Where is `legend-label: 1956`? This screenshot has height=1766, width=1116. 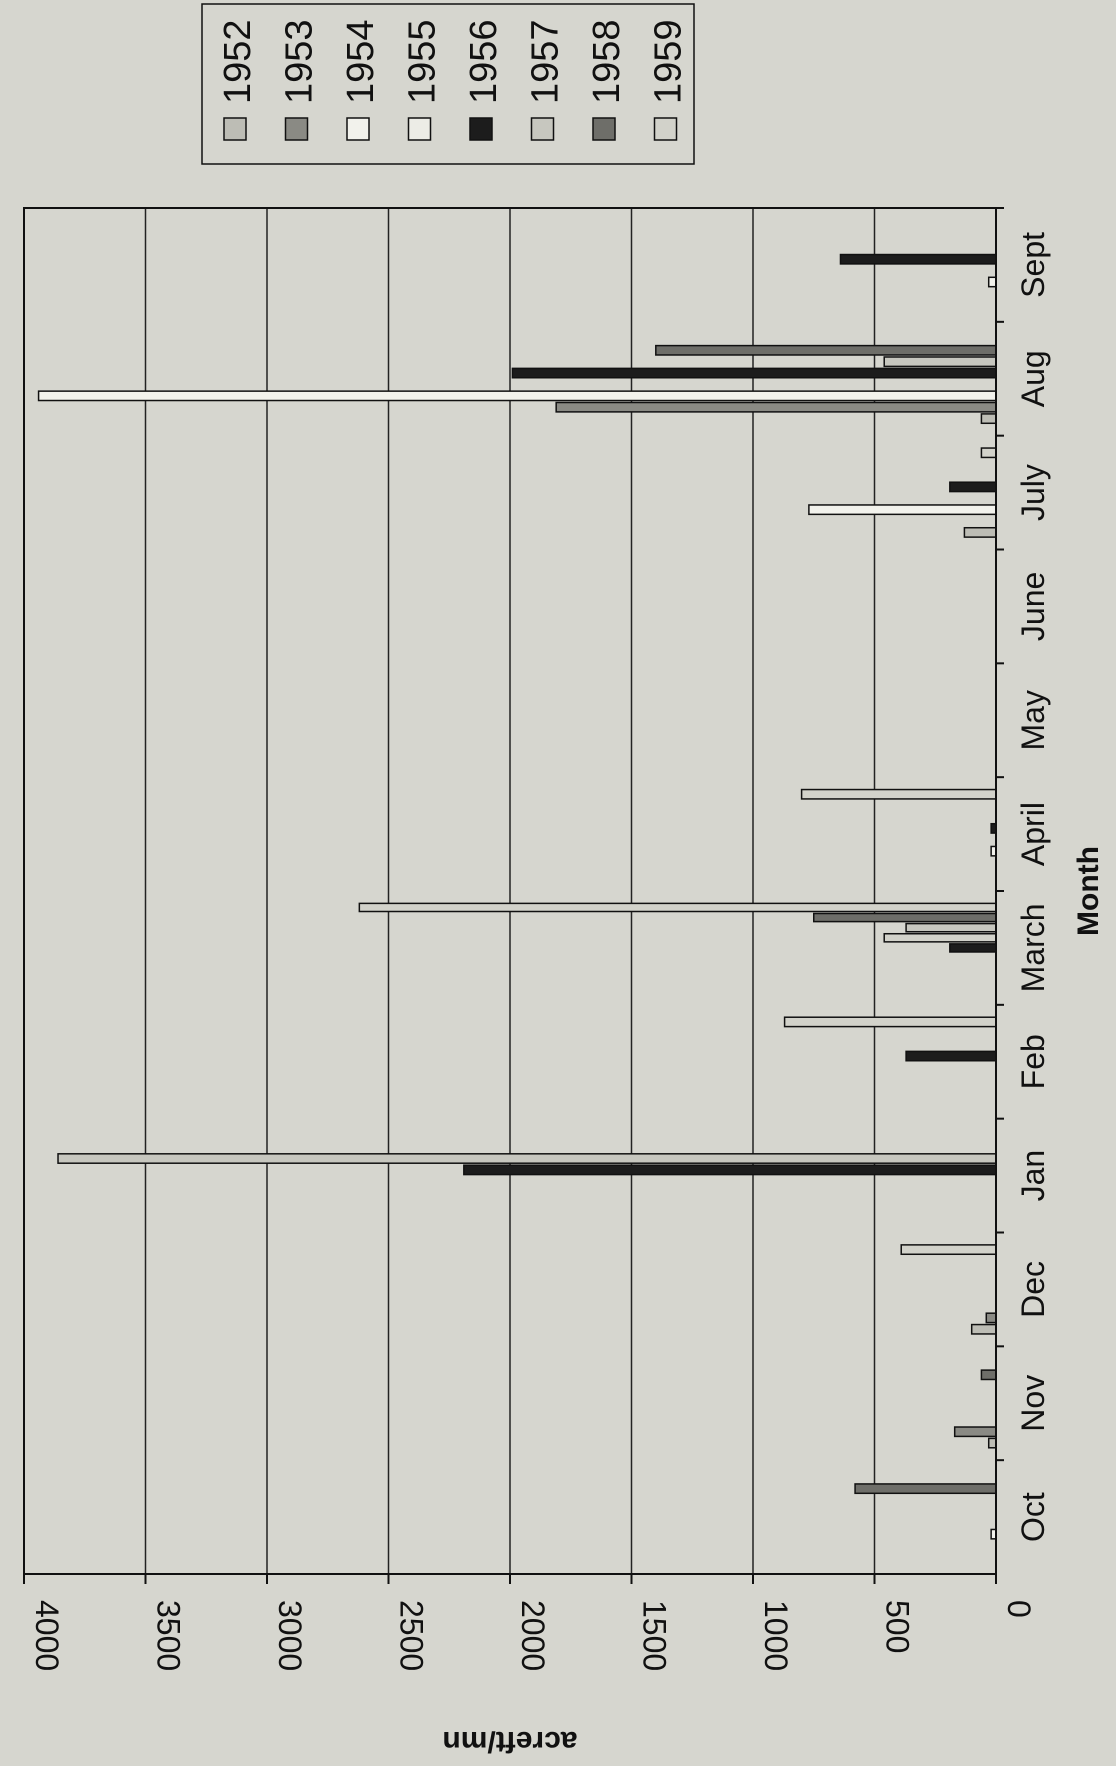 legend-label: 1956 is located at coordinates (484, 61).